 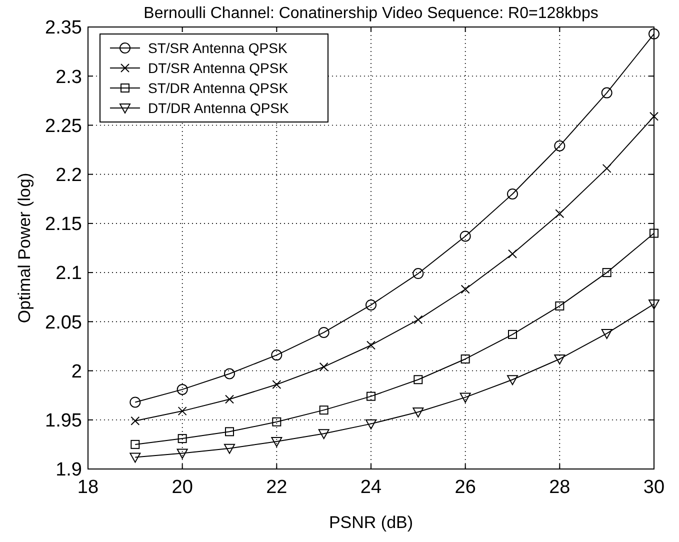 I want to click on x-axis-title: PSNR (dB), so click(x=371, y=522).